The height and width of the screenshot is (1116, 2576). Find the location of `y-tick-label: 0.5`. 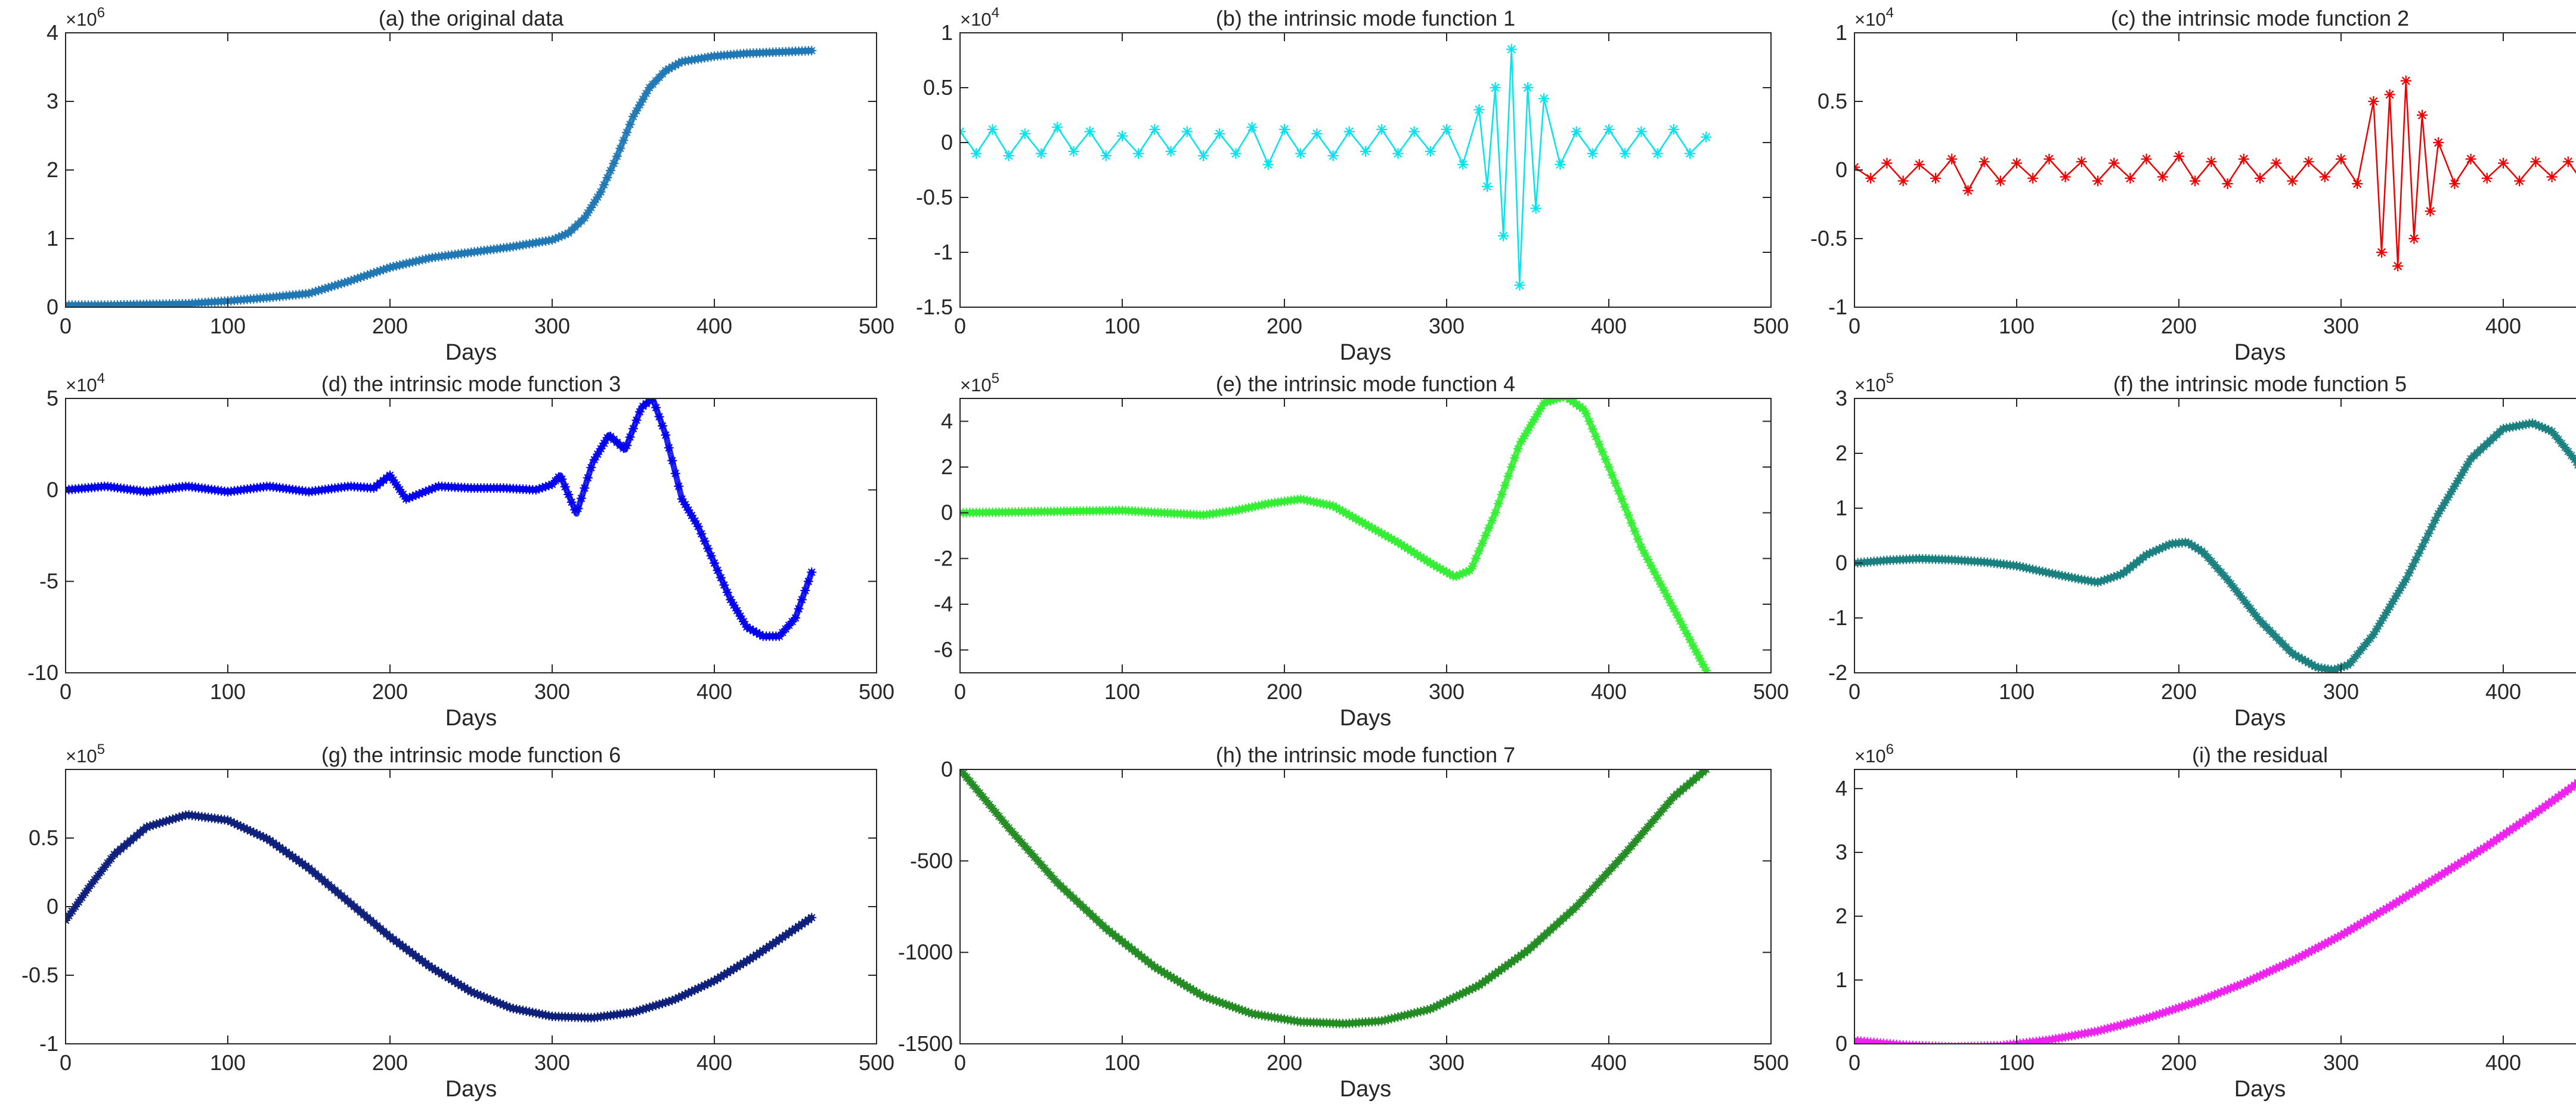

y-tick-label: 0.5 is located at coordinates (1832, 101).